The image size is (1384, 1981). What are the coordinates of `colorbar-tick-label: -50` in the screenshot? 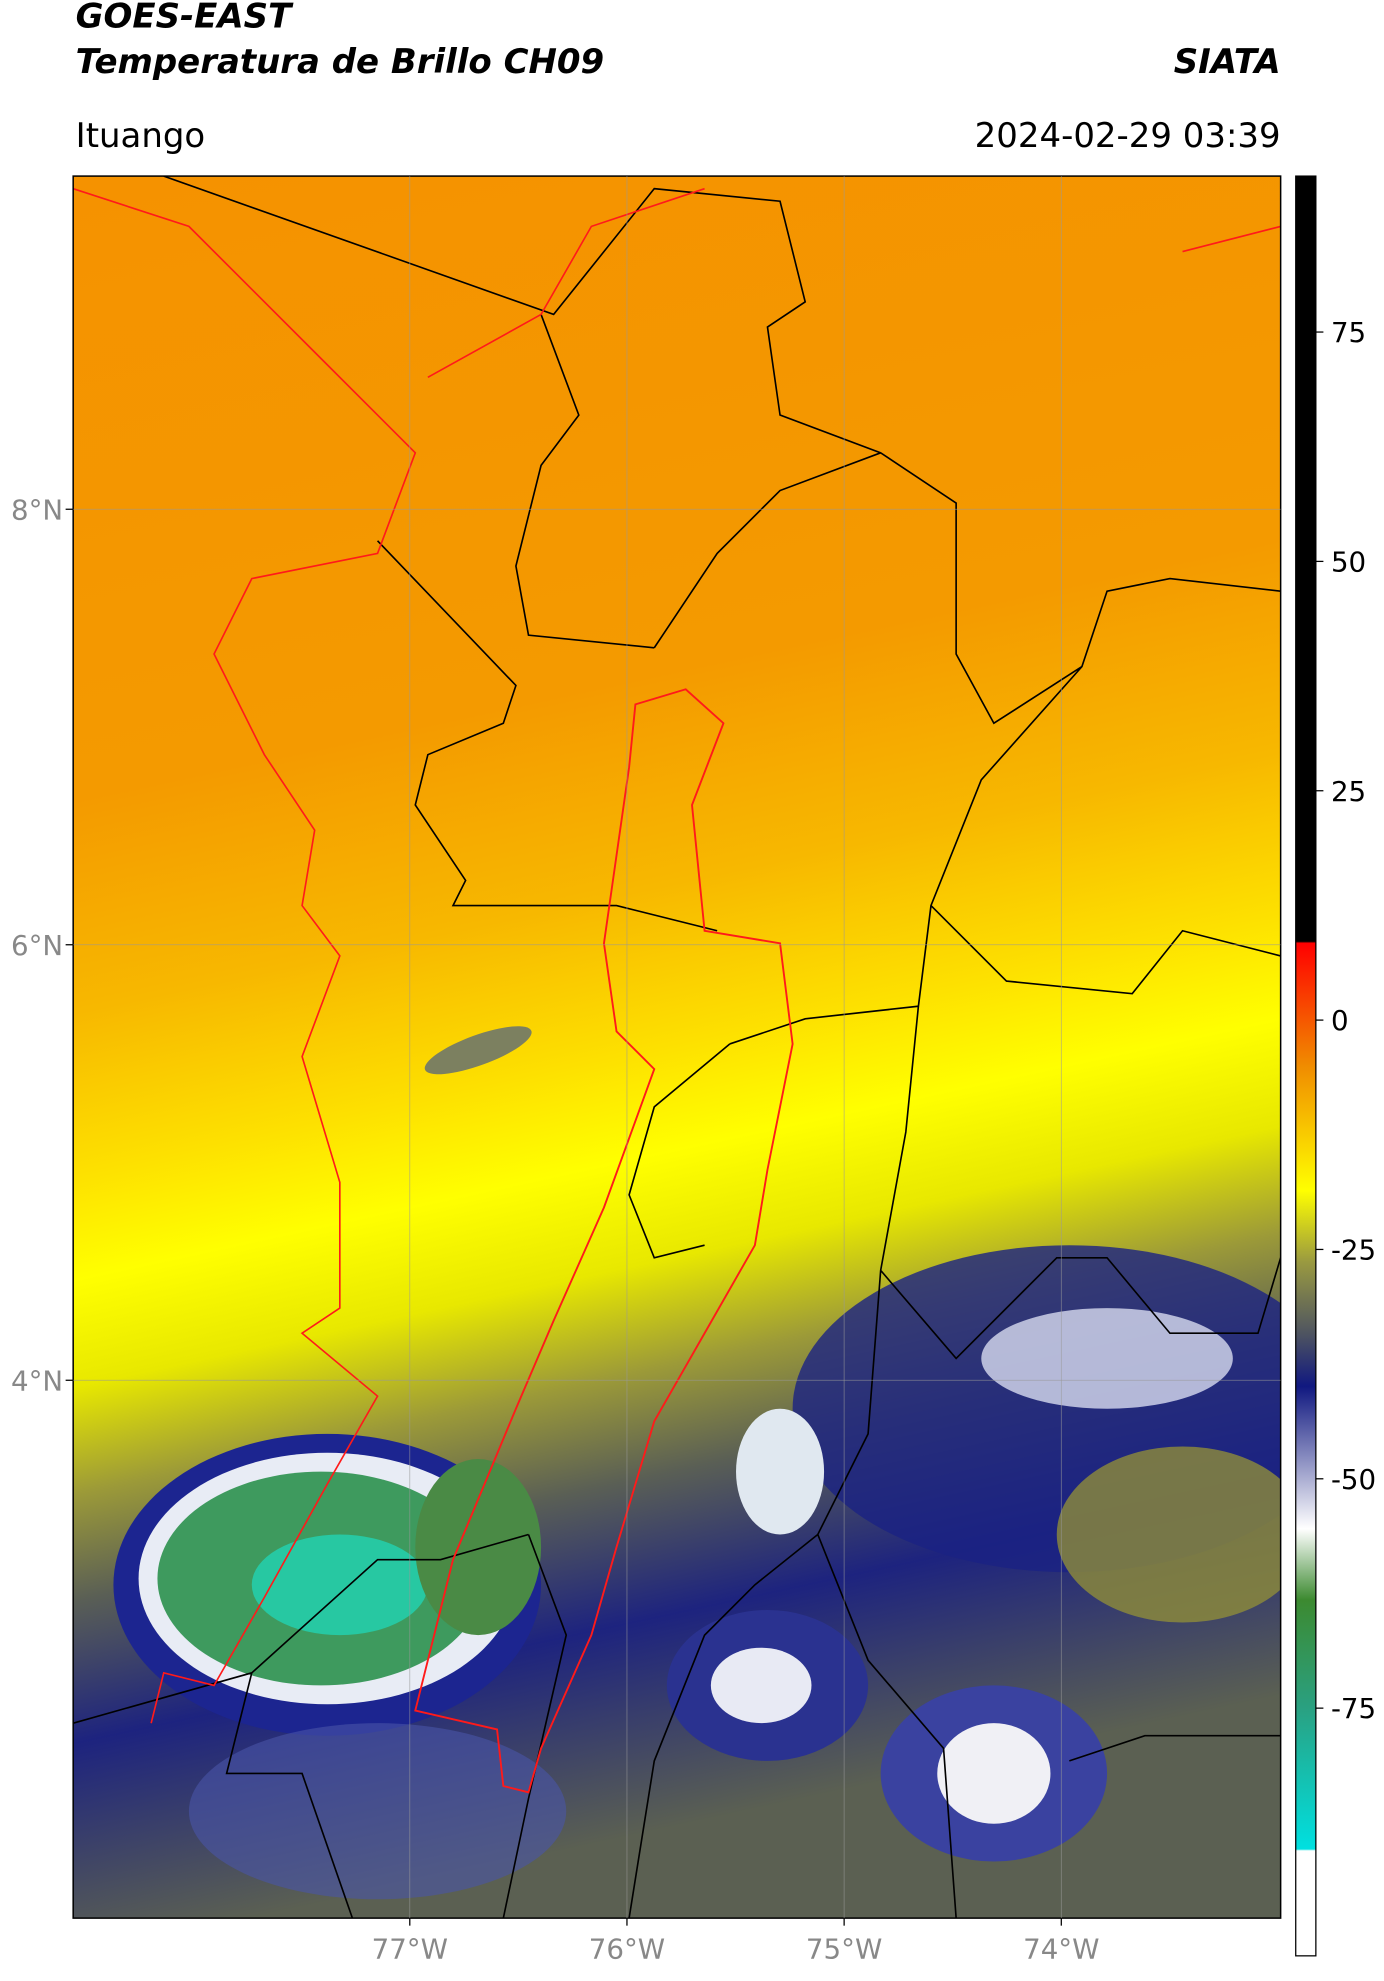 It's located at (1353, 1479).